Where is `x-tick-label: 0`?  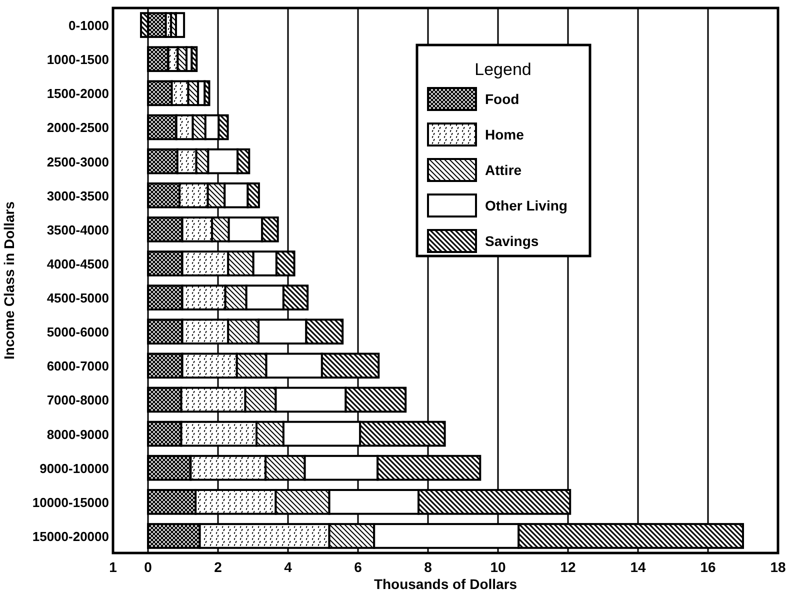 x-tick-label: 0 is located at coordinates (148, 567).